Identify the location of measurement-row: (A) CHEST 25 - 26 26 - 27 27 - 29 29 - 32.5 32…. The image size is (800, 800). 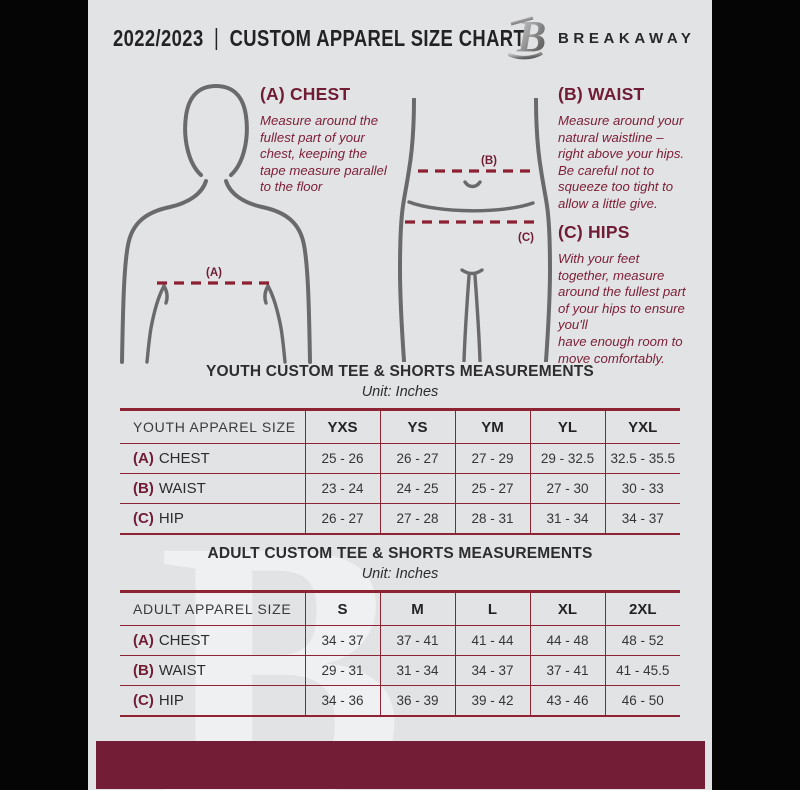
(400, 458).